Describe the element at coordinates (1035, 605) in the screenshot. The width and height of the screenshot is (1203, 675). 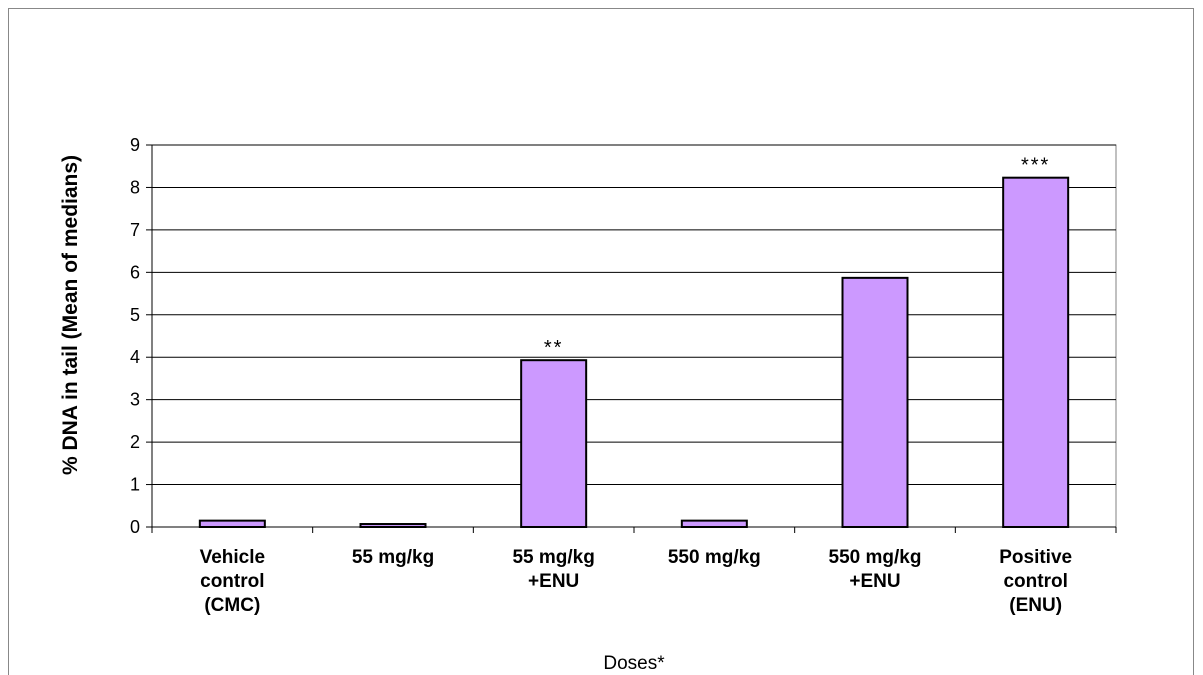
I see `category-label-line: (ENU)` at that location.